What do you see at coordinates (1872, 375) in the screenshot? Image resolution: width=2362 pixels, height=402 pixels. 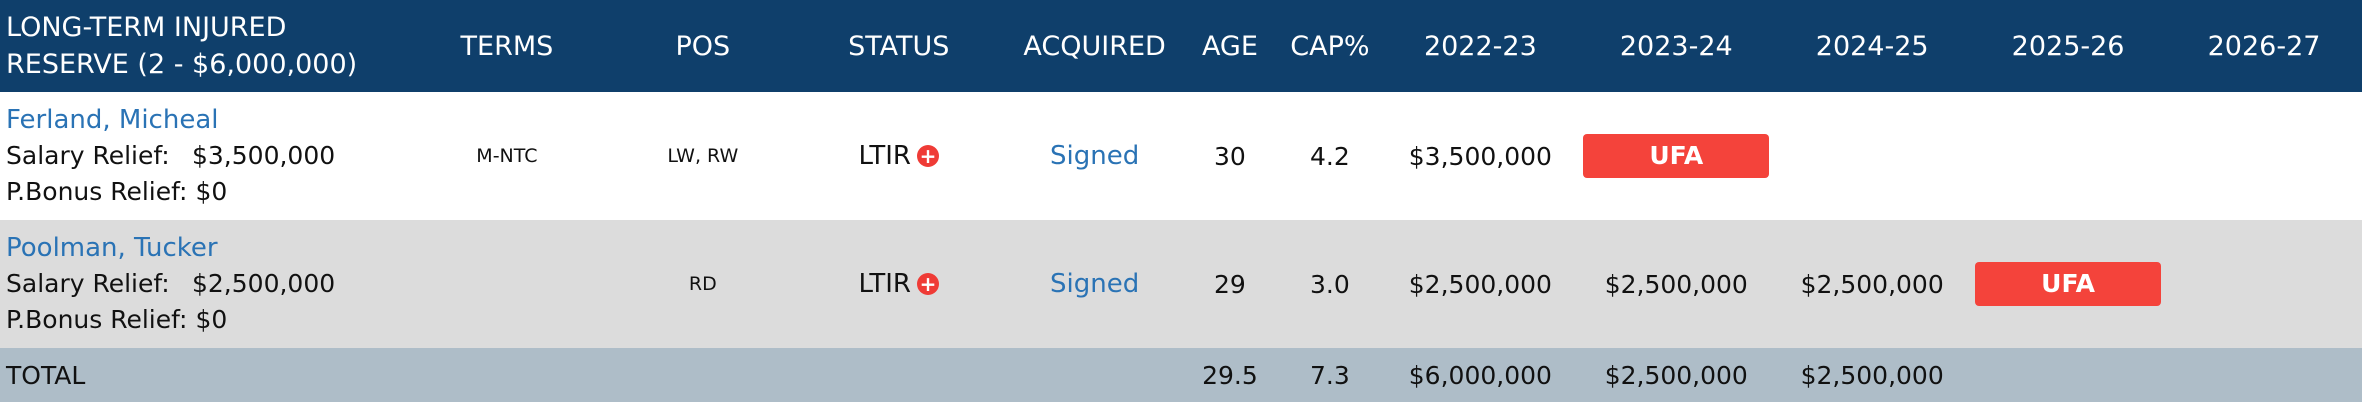 I see `total-season-3: $2,500,000` at bounding box center [1872, 375].